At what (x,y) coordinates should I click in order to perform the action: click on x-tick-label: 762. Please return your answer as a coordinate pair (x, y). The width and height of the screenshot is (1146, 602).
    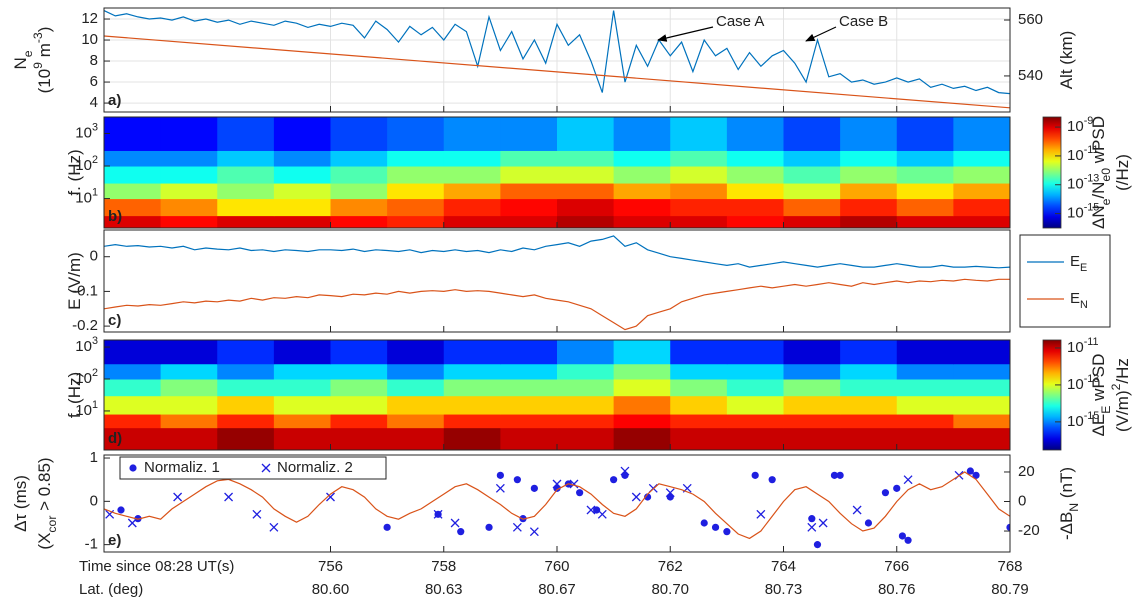
    Looking at the image, I should click on (670, 566).